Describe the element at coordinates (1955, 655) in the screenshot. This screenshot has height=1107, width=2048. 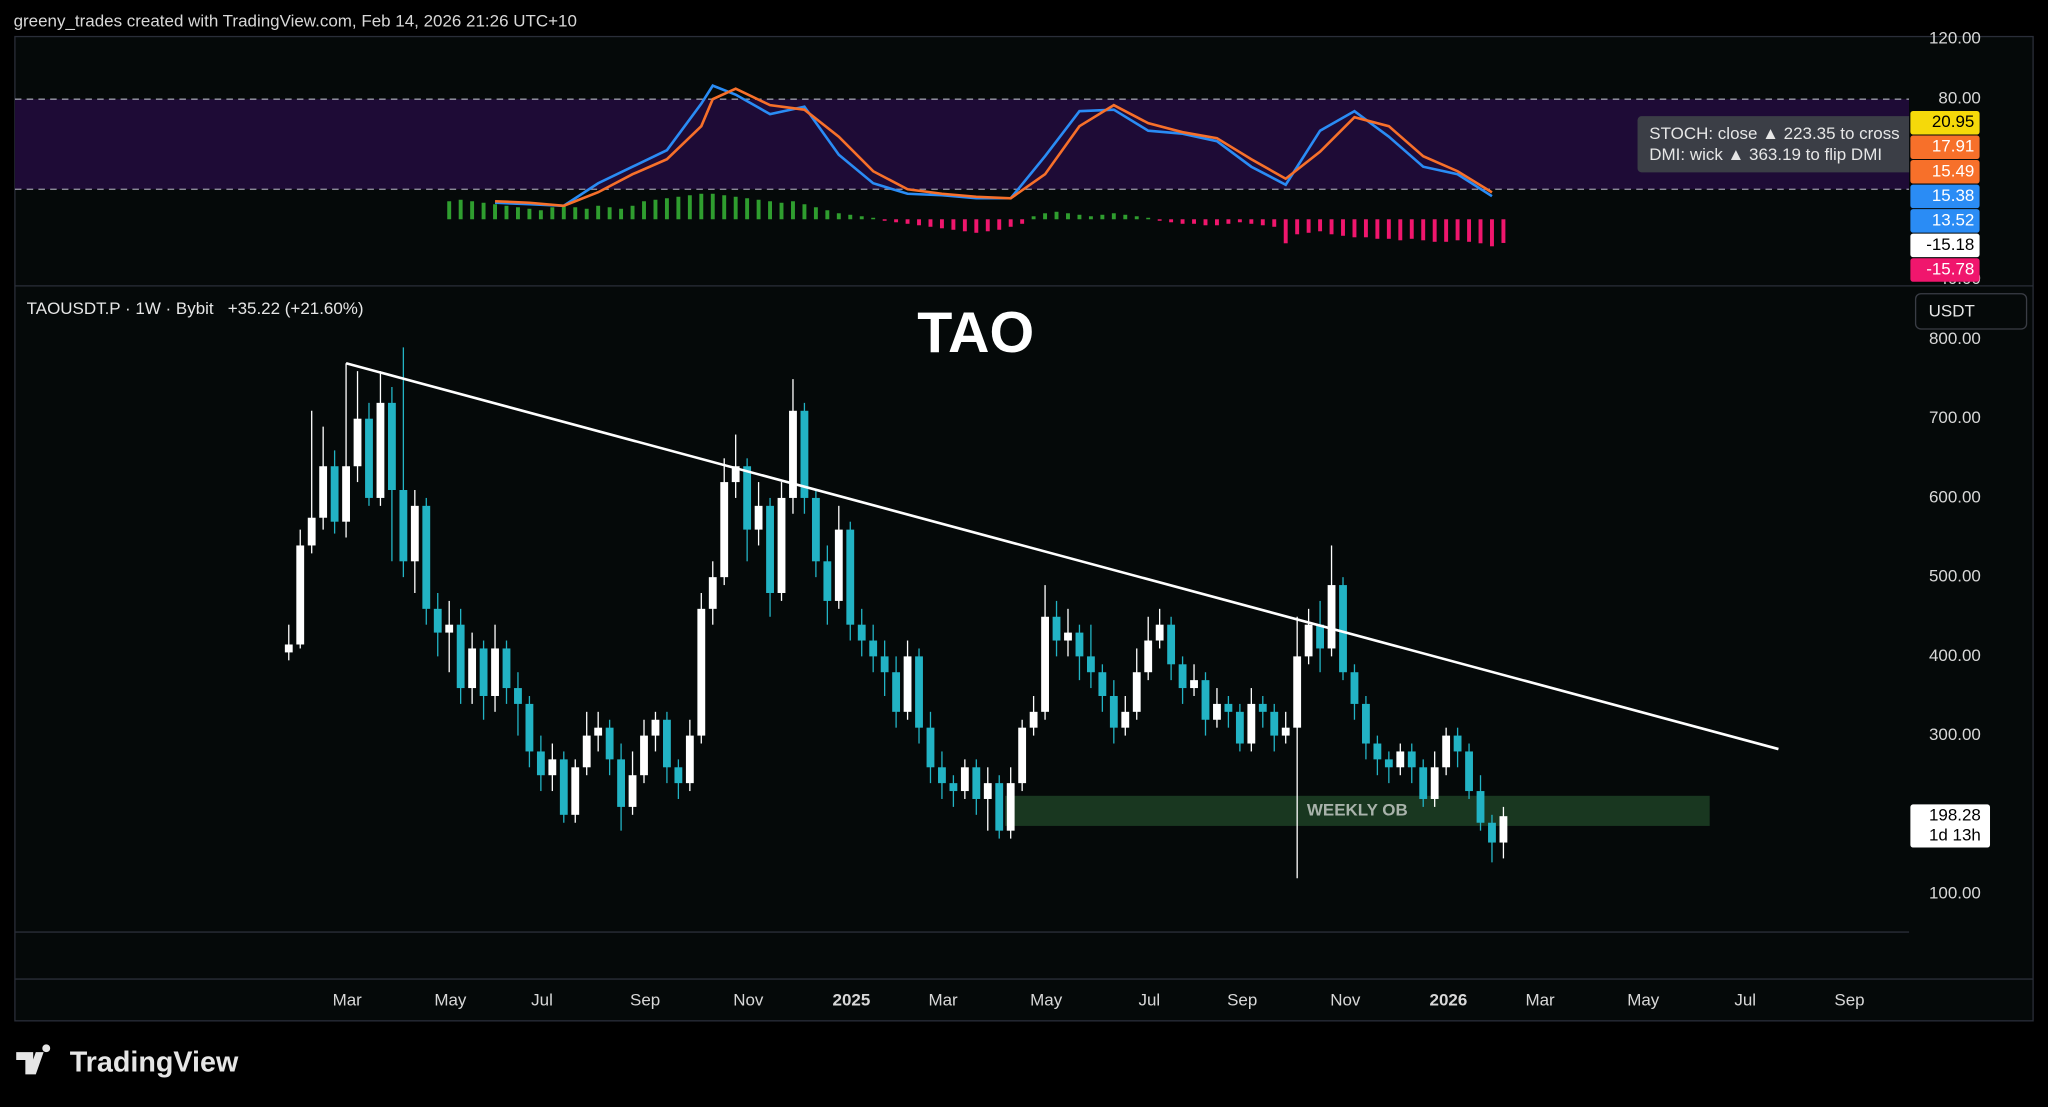
I see `y-tick-label: 400.00` at that location.